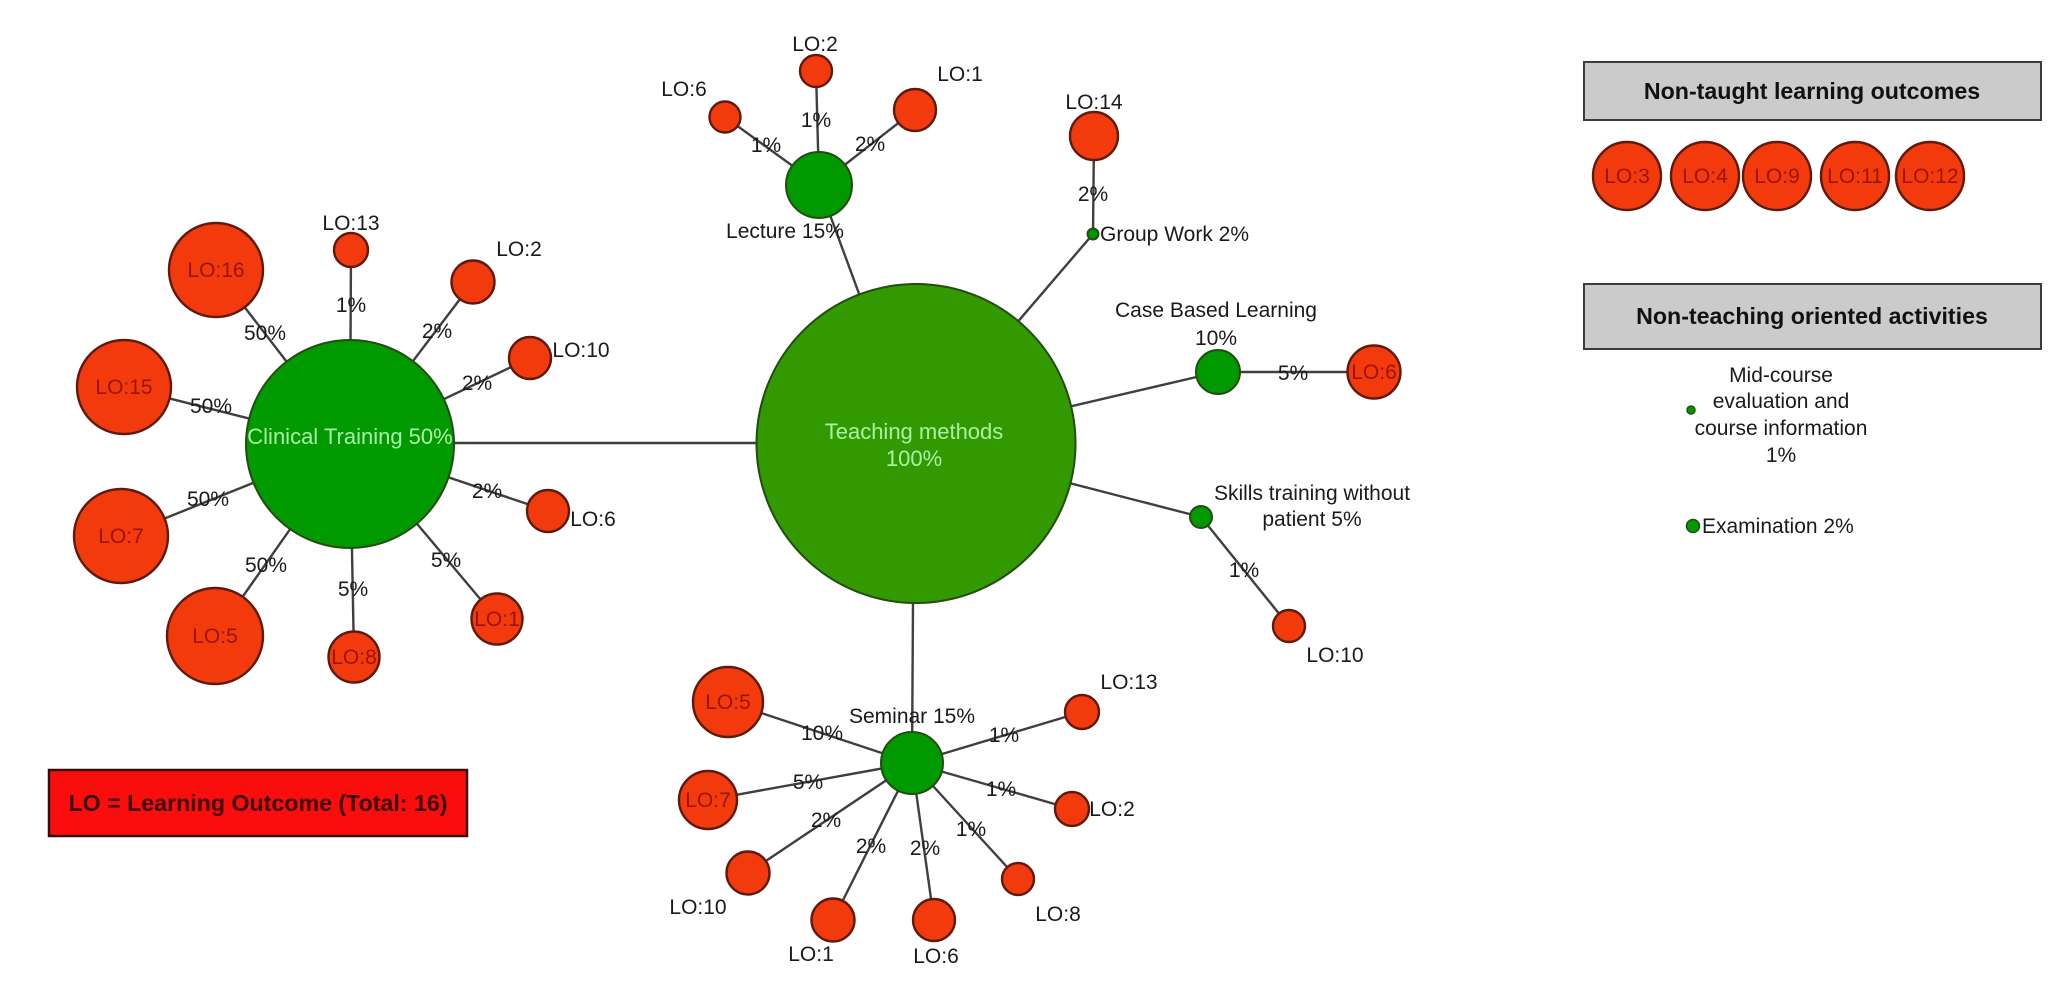 This screenshot has height=1001, width=2059. What do you see at coordinates (349, 436) in the screenshot?
I see `svg-text: Clinical Training 50%` at bounding box center [349, 436].